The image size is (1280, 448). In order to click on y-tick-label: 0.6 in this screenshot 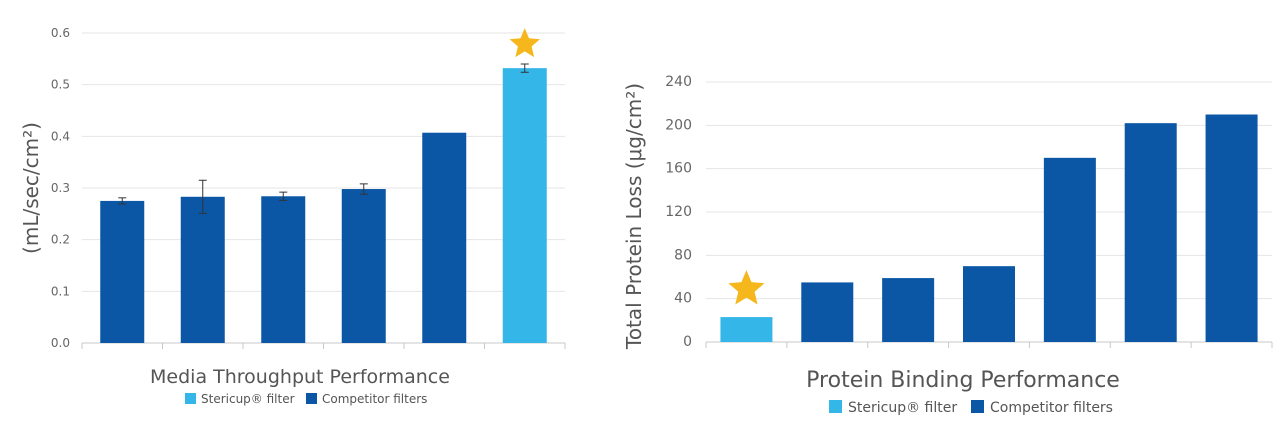, I will do `click(60, 33)`.